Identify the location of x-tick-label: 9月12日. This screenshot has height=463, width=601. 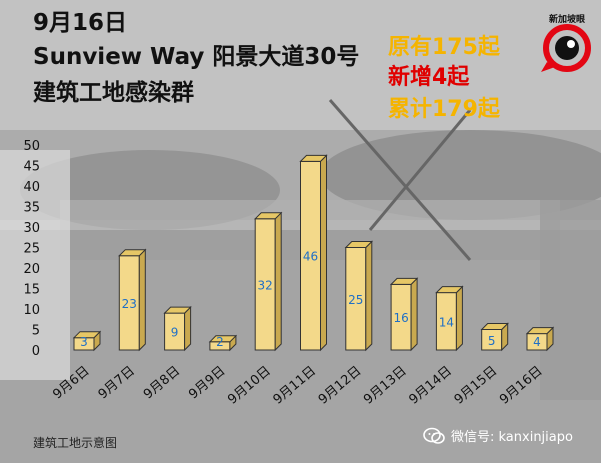
(340, 386).